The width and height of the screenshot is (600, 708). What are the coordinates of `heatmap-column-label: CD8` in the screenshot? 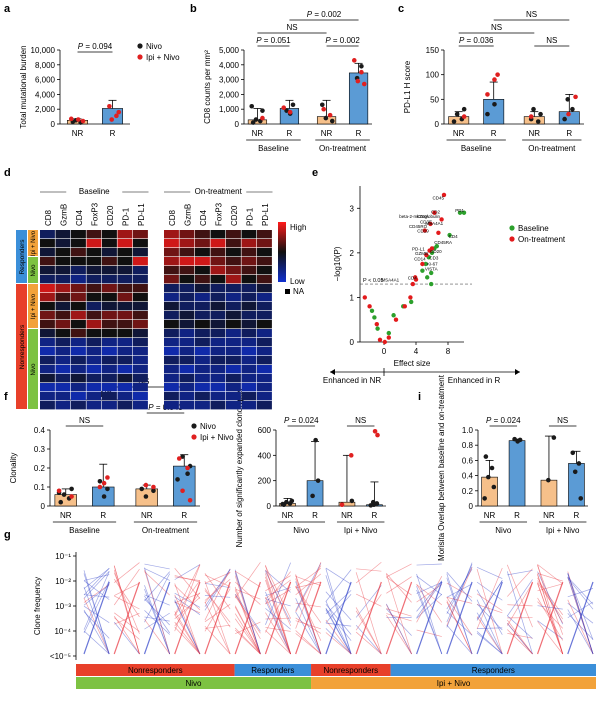 It's located at (48, 217).